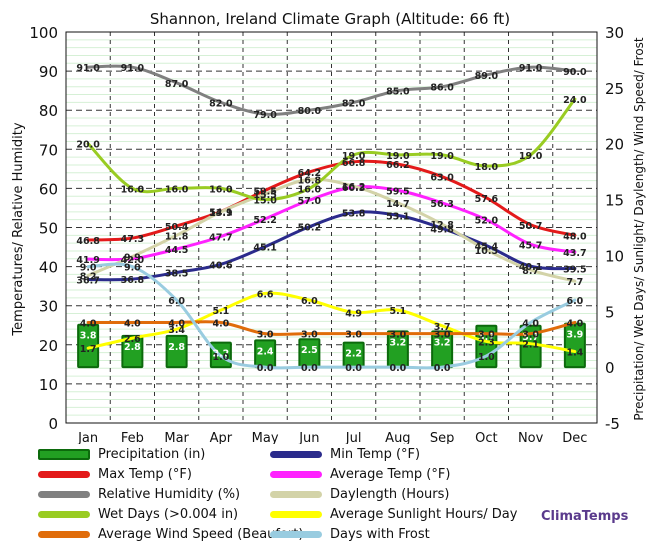 This screenshot has height=543, width=661. Describe the element at coordinates (265, 201) in the screenshot. I see `data-label: 15.0` at that location.